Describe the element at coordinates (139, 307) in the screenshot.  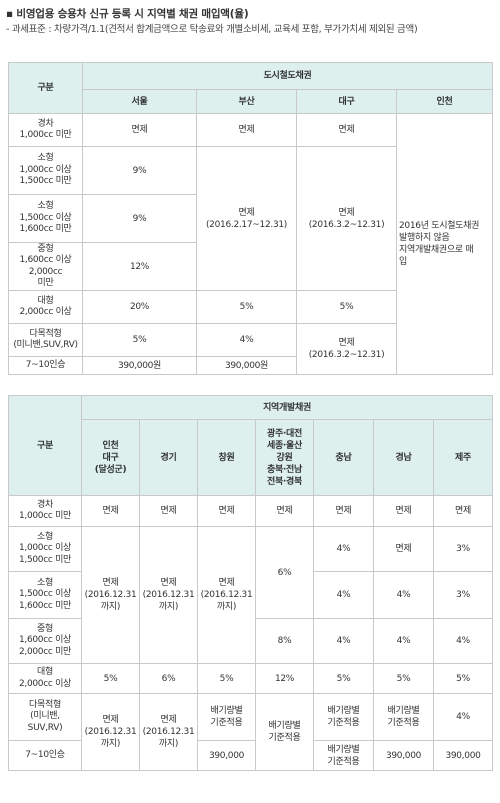
I see `value-cell: 20%` at that location.